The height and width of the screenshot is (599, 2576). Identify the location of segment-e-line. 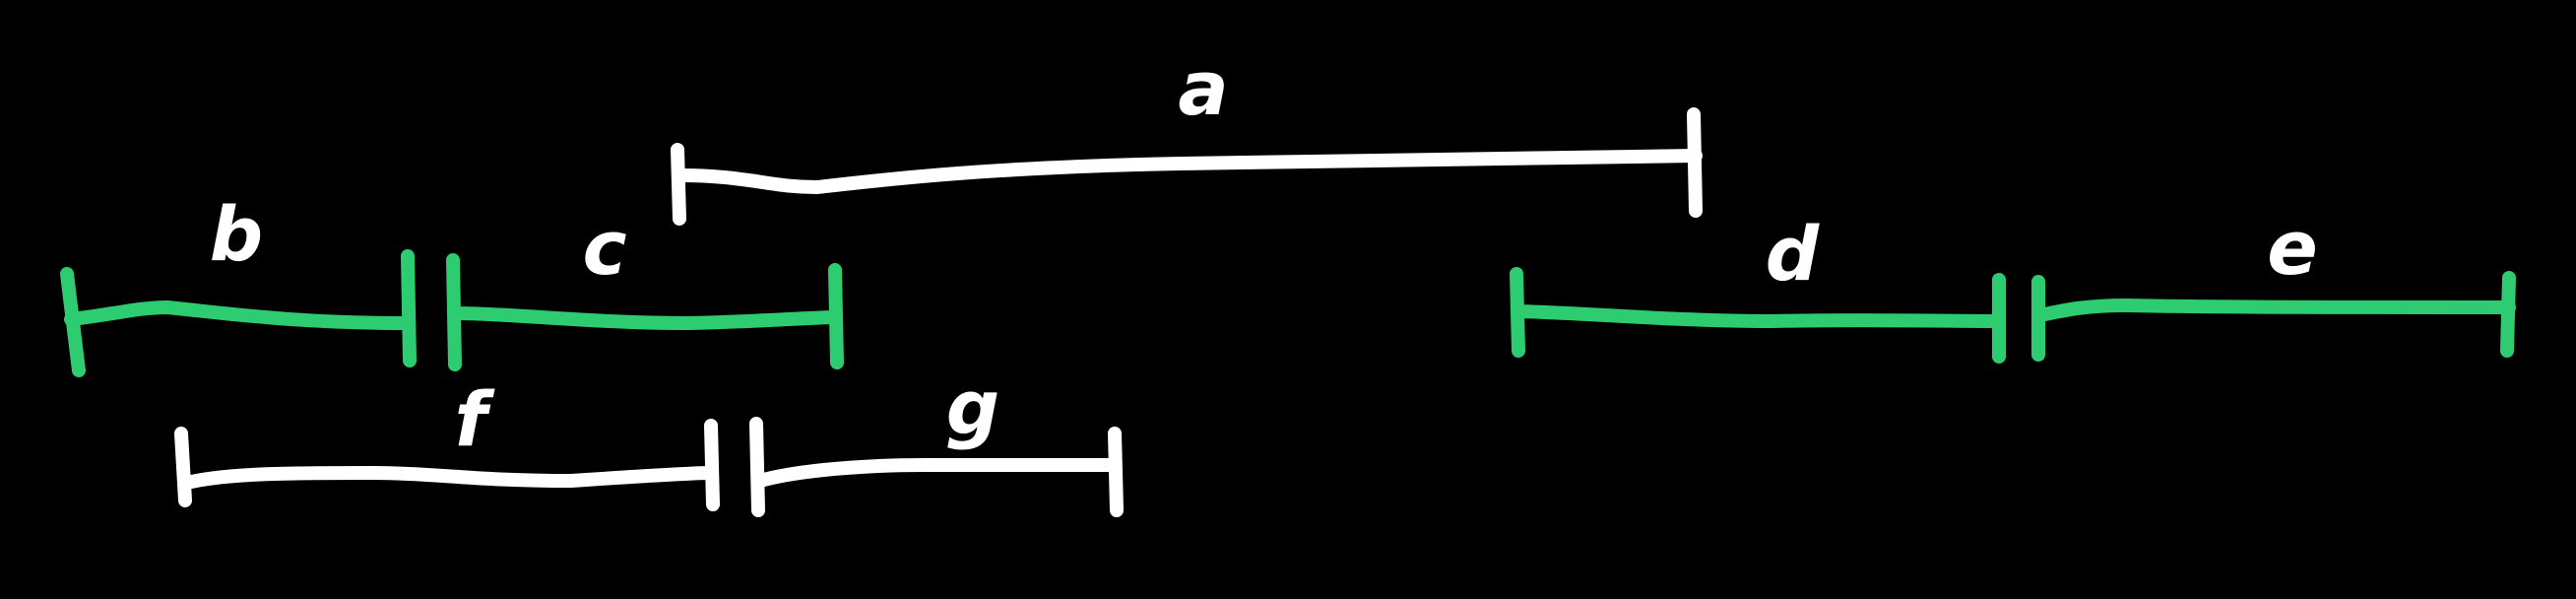
(2274, 310).